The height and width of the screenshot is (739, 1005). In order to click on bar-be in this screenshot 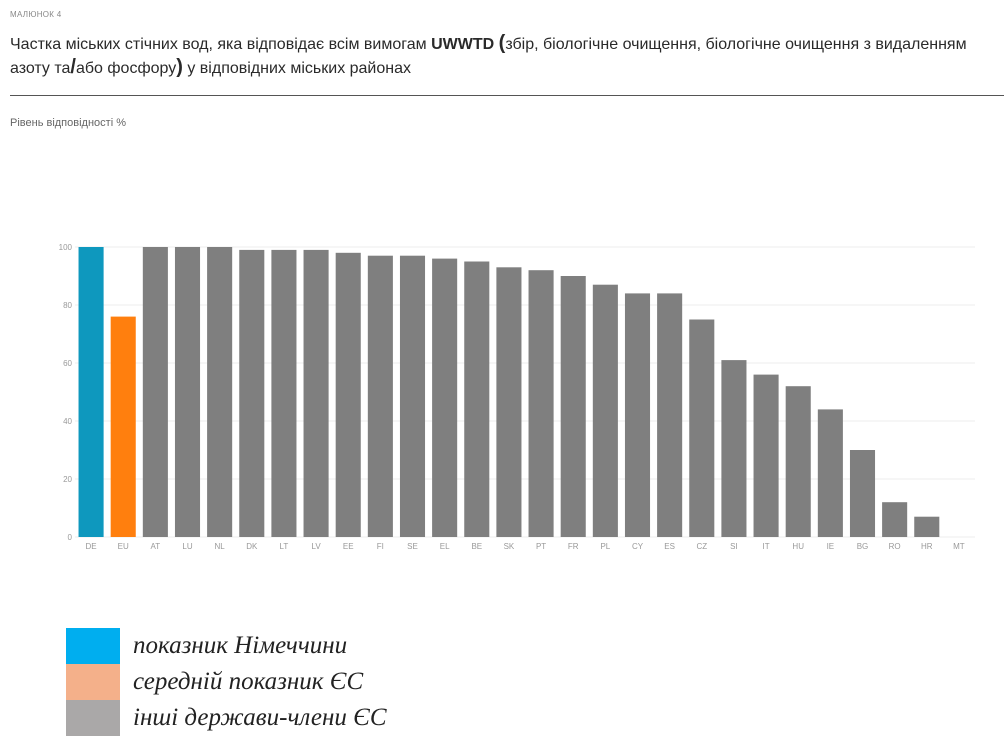, I will do `click(477, 399)`.